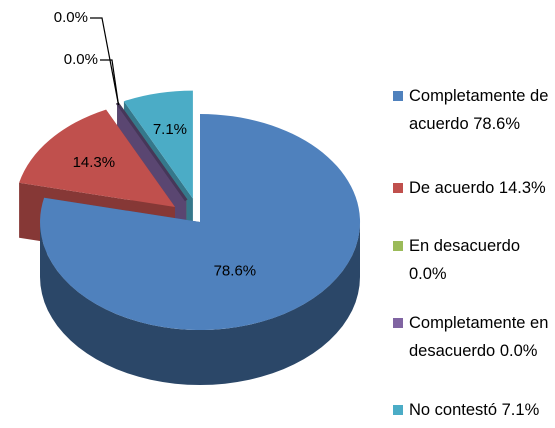  What do you see at coordinates (464, 260) in the screenshot?
I see `legend-label: En desacuerdo 0.0%` at bounding box center [464, 260].